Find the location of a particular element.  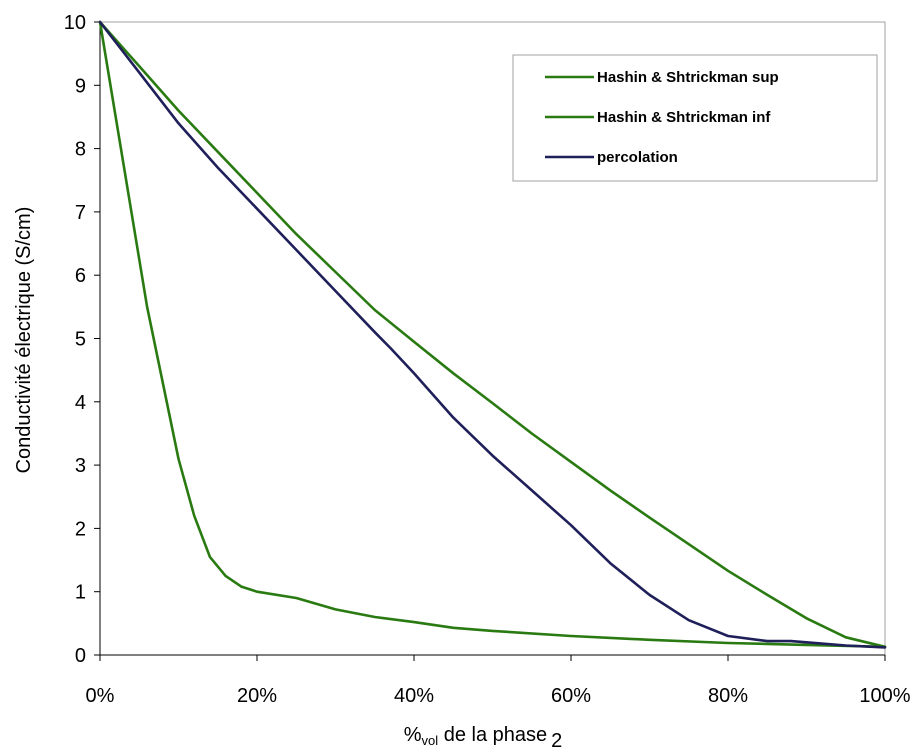

y-tick-label: 1 is located at coordinates (80, 593).